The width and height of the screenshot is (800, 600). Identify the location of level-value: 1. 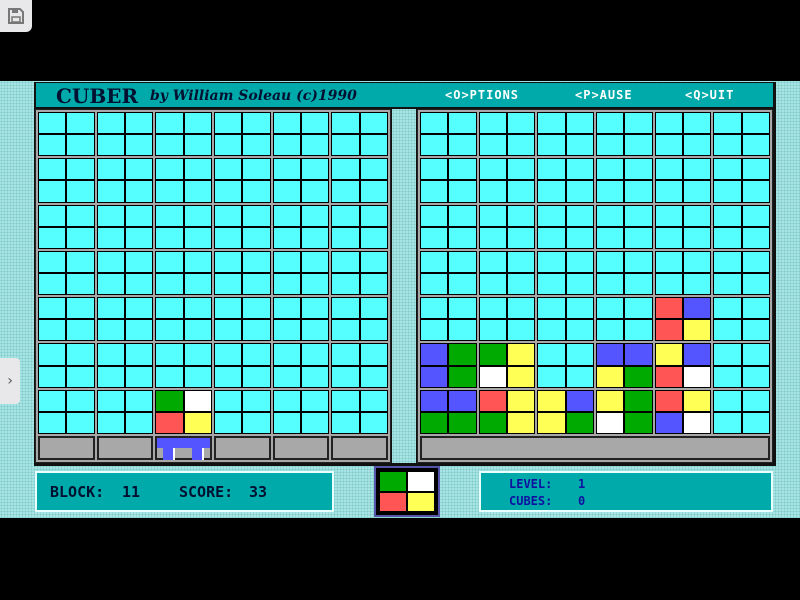
(582, 484).